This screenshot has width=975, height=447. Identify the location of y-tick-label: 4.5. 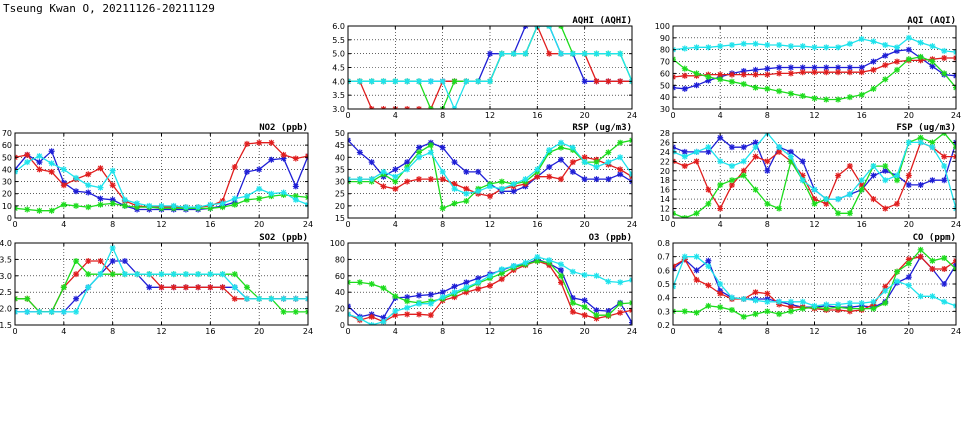
(338, 68).